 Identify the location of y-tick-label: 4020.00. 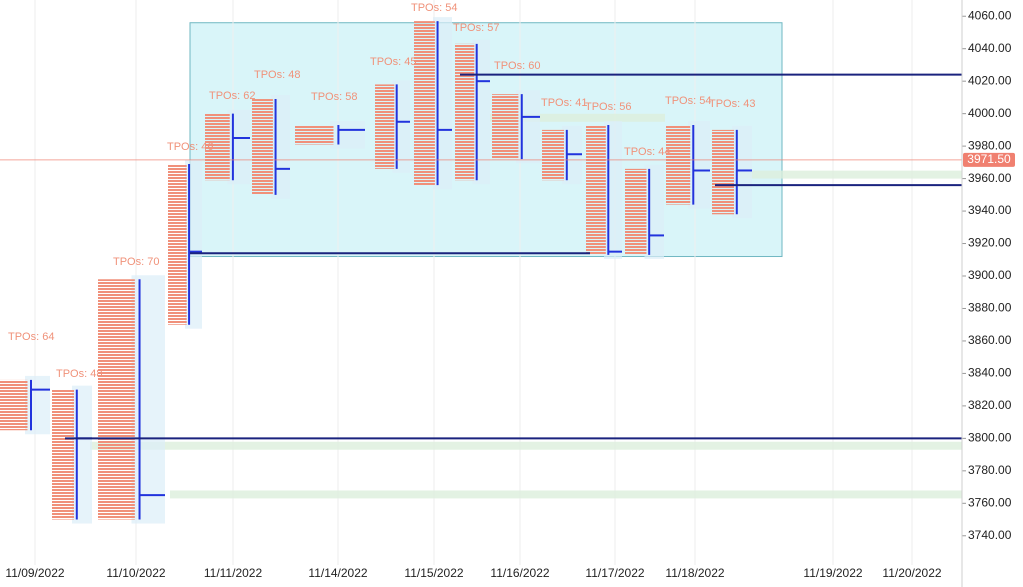
(990, 80).